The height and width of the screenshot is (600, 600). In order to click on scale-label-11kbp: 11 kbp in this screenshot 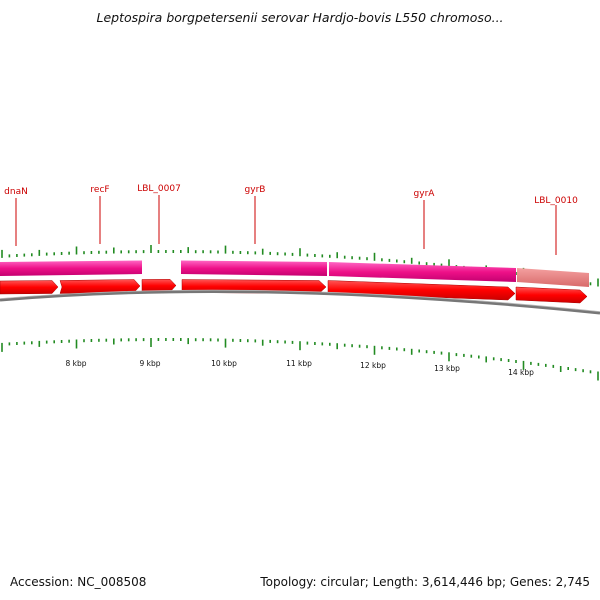, I will do `click(299, 363)`.